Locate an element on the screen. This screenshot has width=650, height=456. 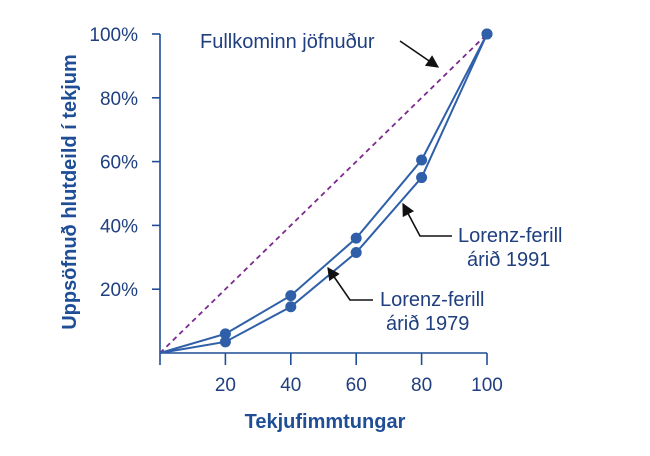
x-tick-label: 80 is located at coordinates (421, 385).